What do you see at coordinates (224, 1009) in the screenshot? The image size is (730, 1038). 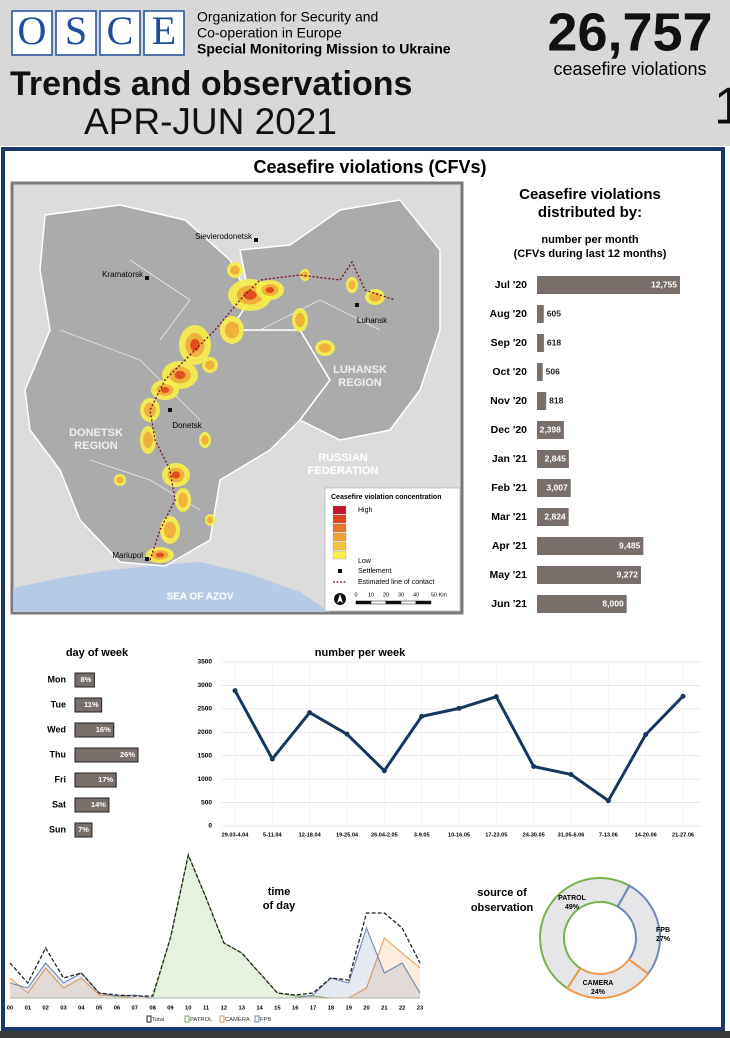 I see `x-tick-label: 12` at bounding box center [224, 1009].